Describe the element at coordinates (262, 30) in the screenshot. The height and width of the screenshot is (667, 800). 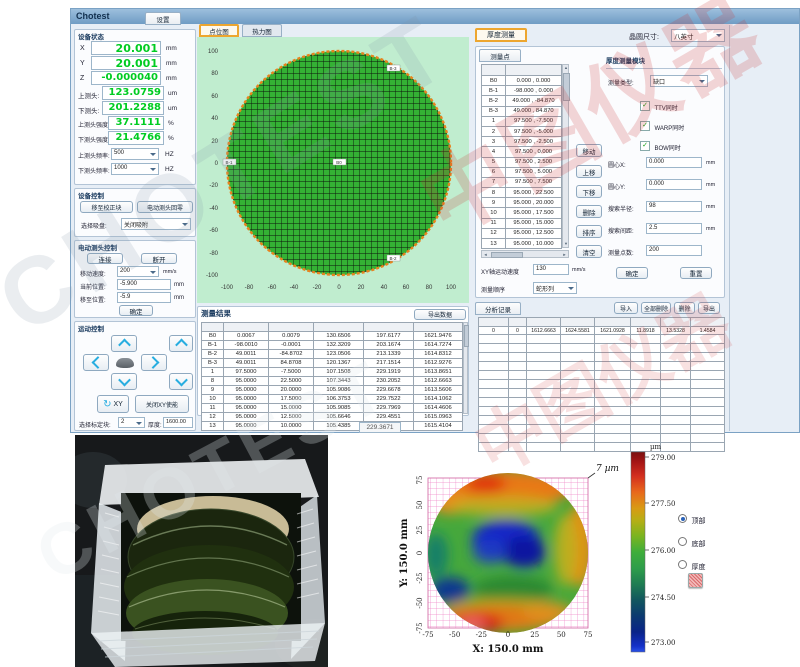
I see `tab-heat-map: 热力图` at that location.